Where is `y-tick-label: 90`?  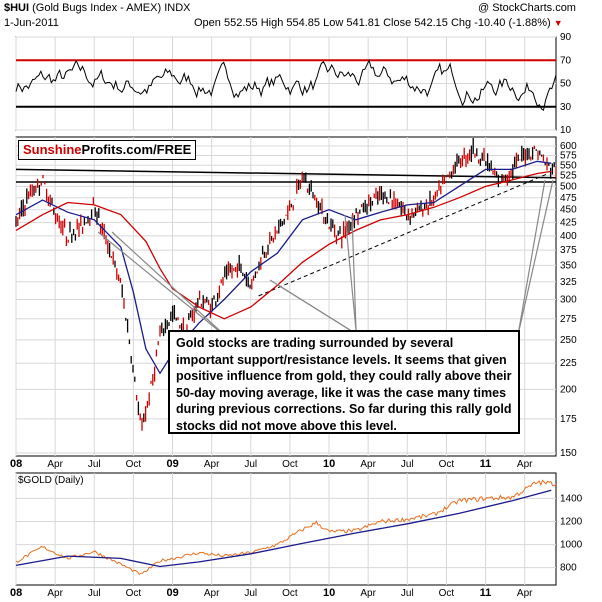
y-tick-label: 90 is located at coordinates (566, 37).